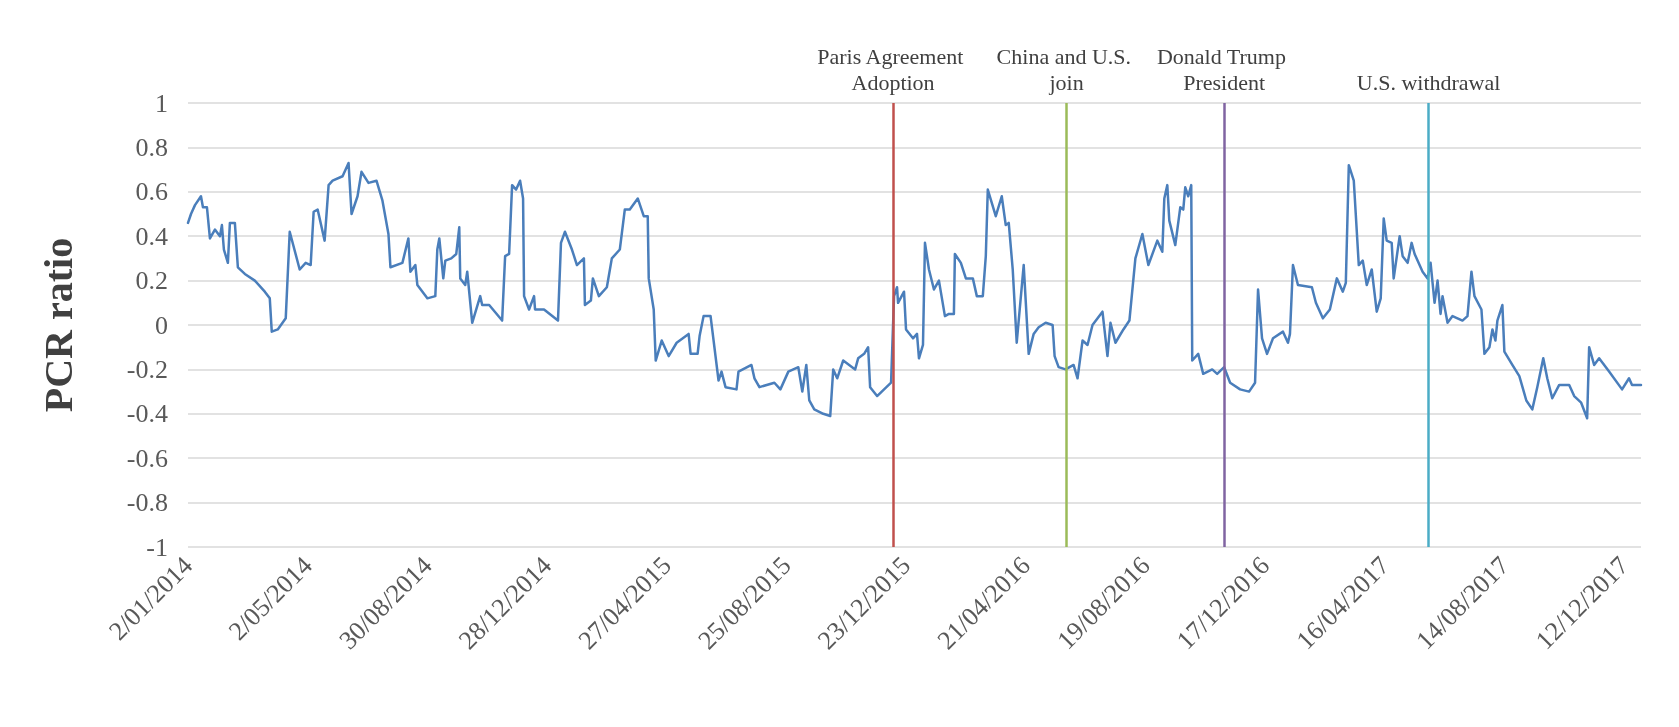  What do you see at coordinates (151, 281) in the screenshot?
I see `y-tick-label: 0.2` at bounding box center [151, 281].